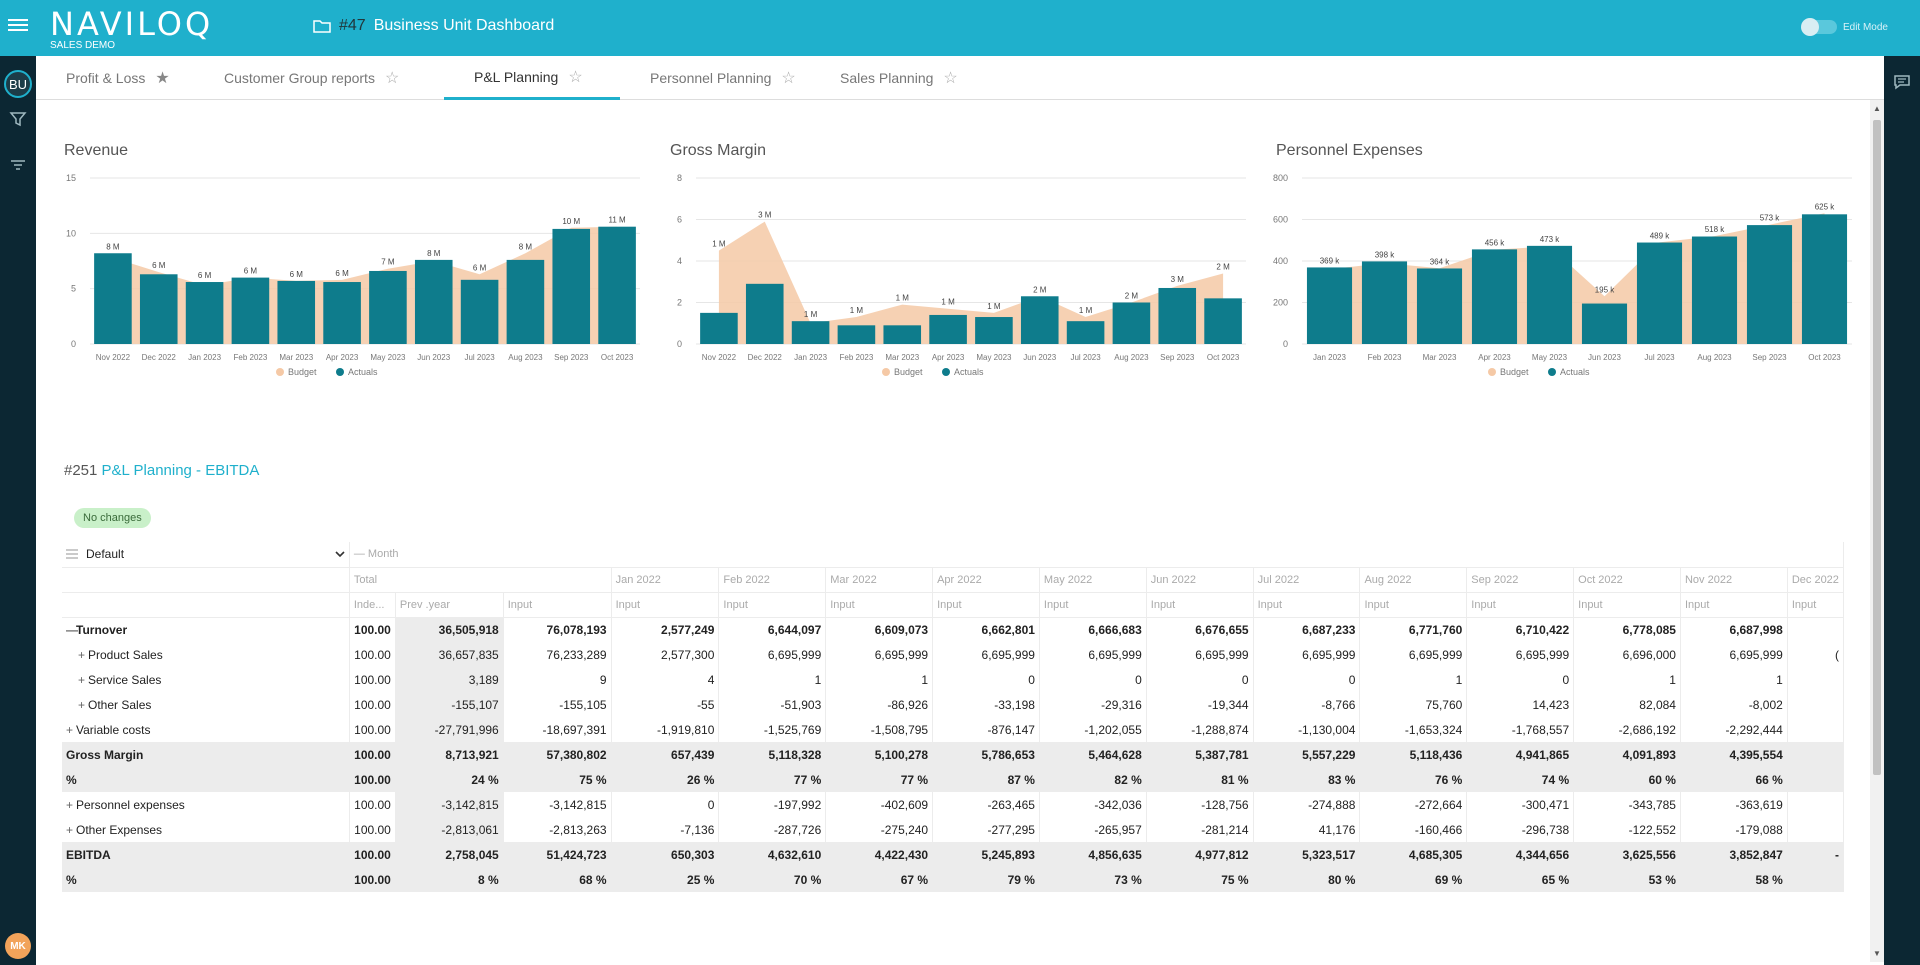  I want to click on month-value-cell: -1,653,324, so click(1413, 729).